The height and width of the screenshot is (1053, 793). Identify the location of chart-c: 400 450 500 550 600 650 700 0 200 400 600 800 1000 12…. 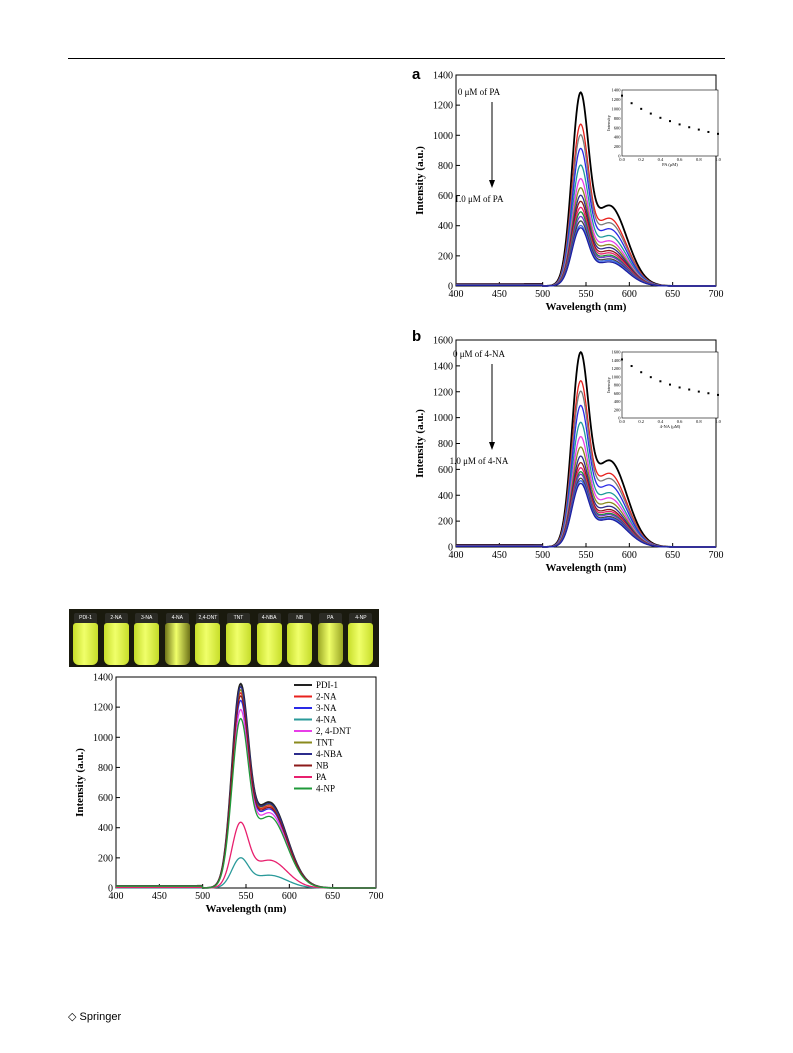
(229, 794).